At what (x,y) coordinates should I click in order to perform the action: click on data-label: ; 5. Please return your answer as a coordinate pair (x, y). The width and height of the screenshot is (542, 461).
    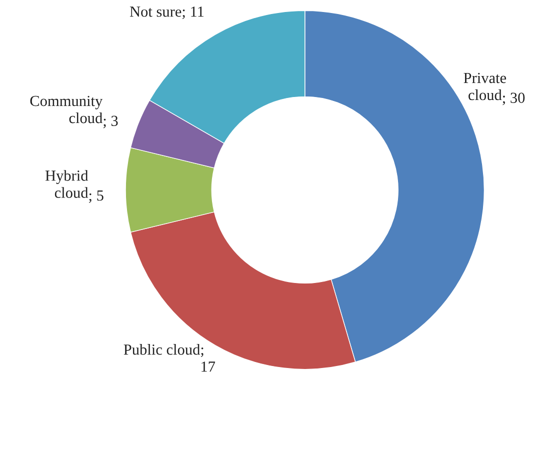
    Looking at the image, I should click on (96, 196).